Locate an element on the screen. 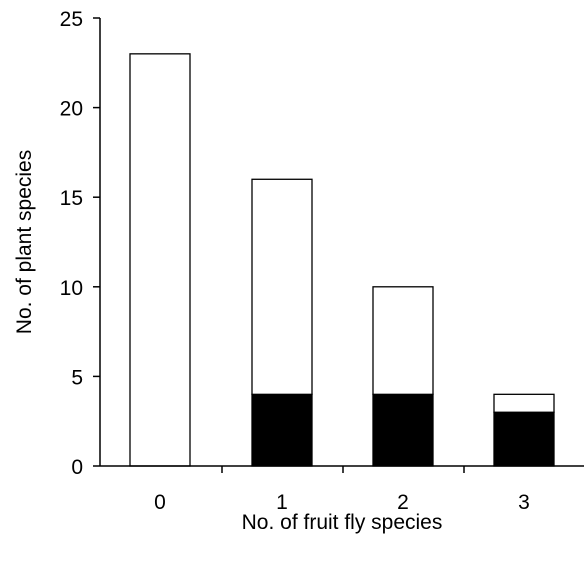  x-tick-label: 1 is located at coordinates (282, 502).